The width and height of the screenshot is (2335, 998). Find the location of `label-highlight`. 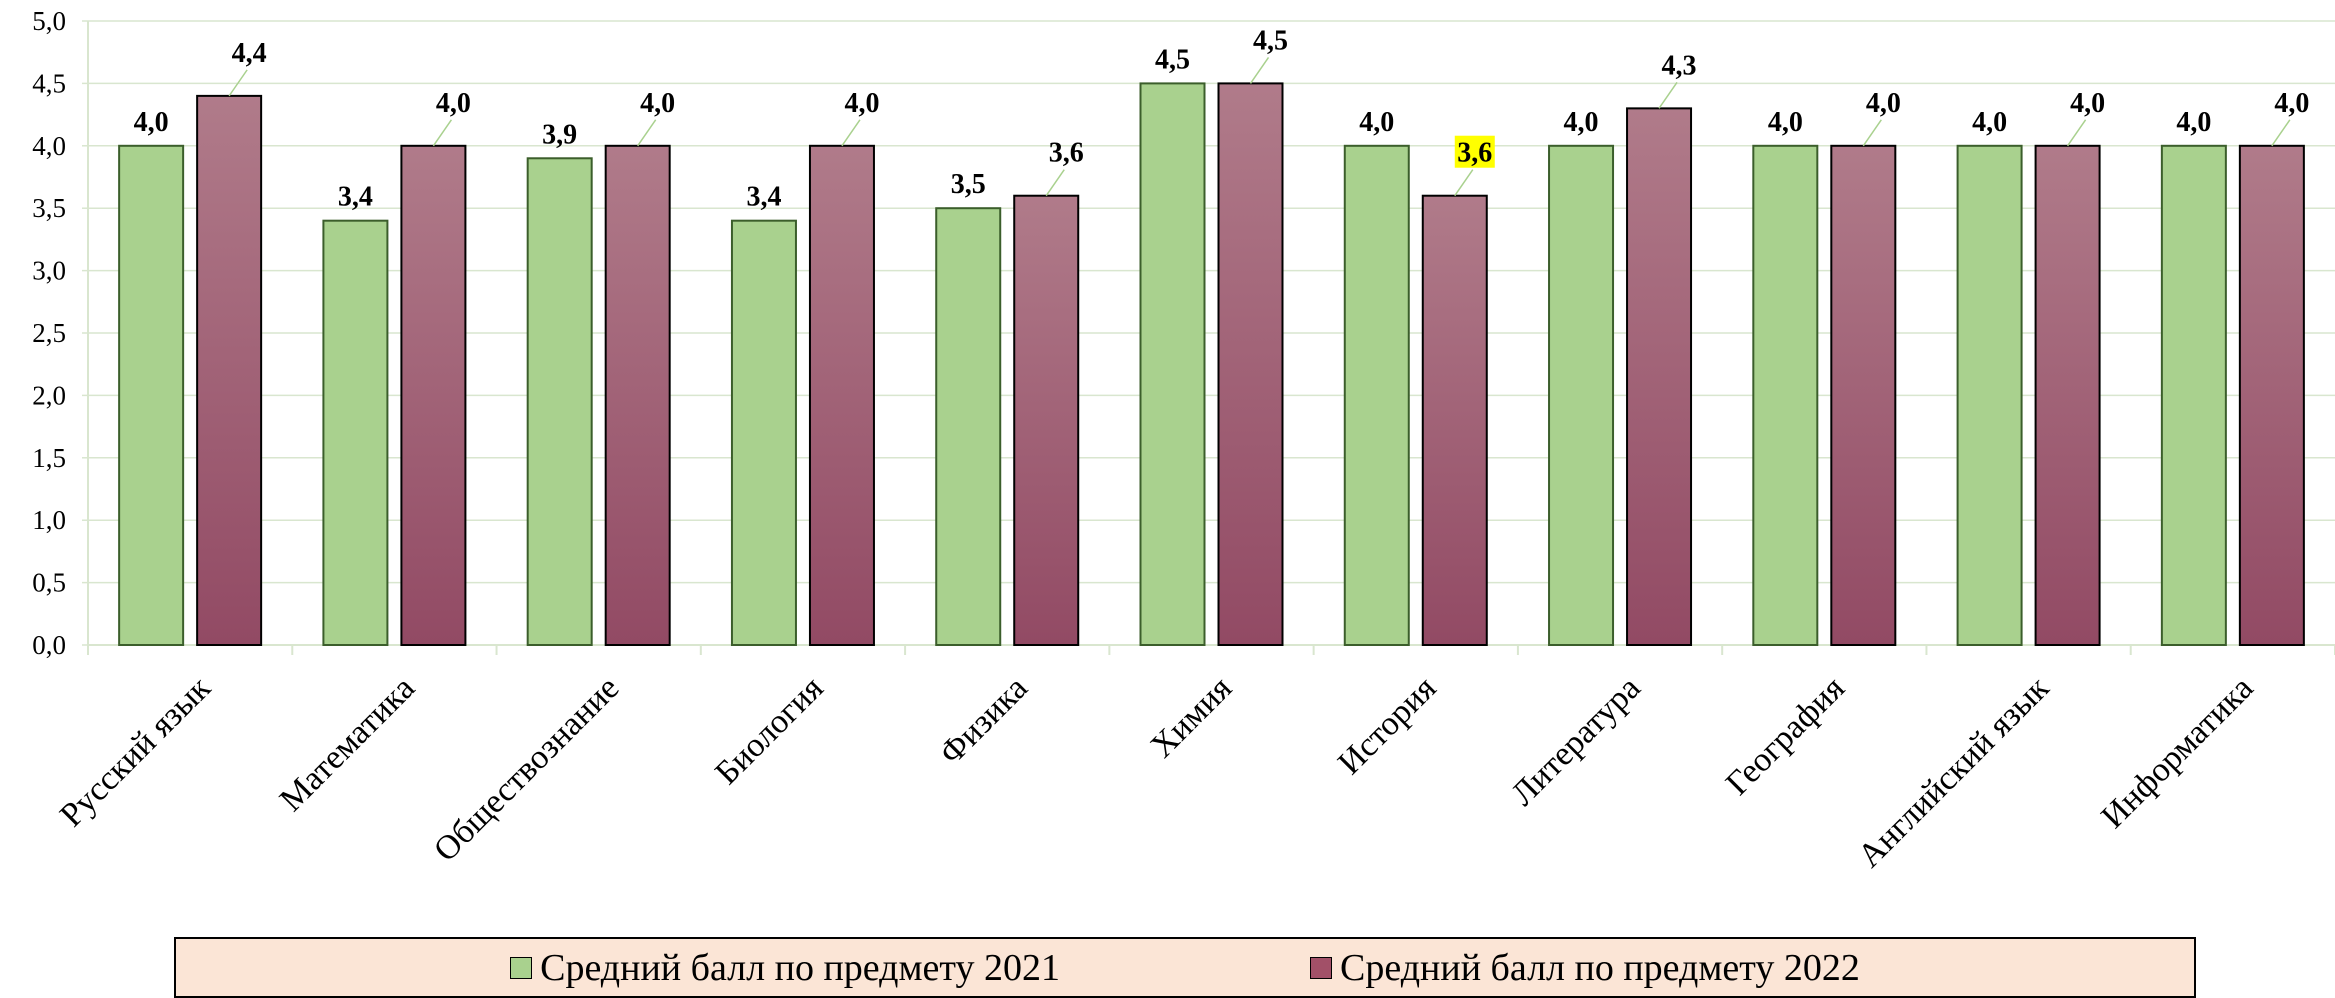

label-highlight is located at coordinates (1474, 151).